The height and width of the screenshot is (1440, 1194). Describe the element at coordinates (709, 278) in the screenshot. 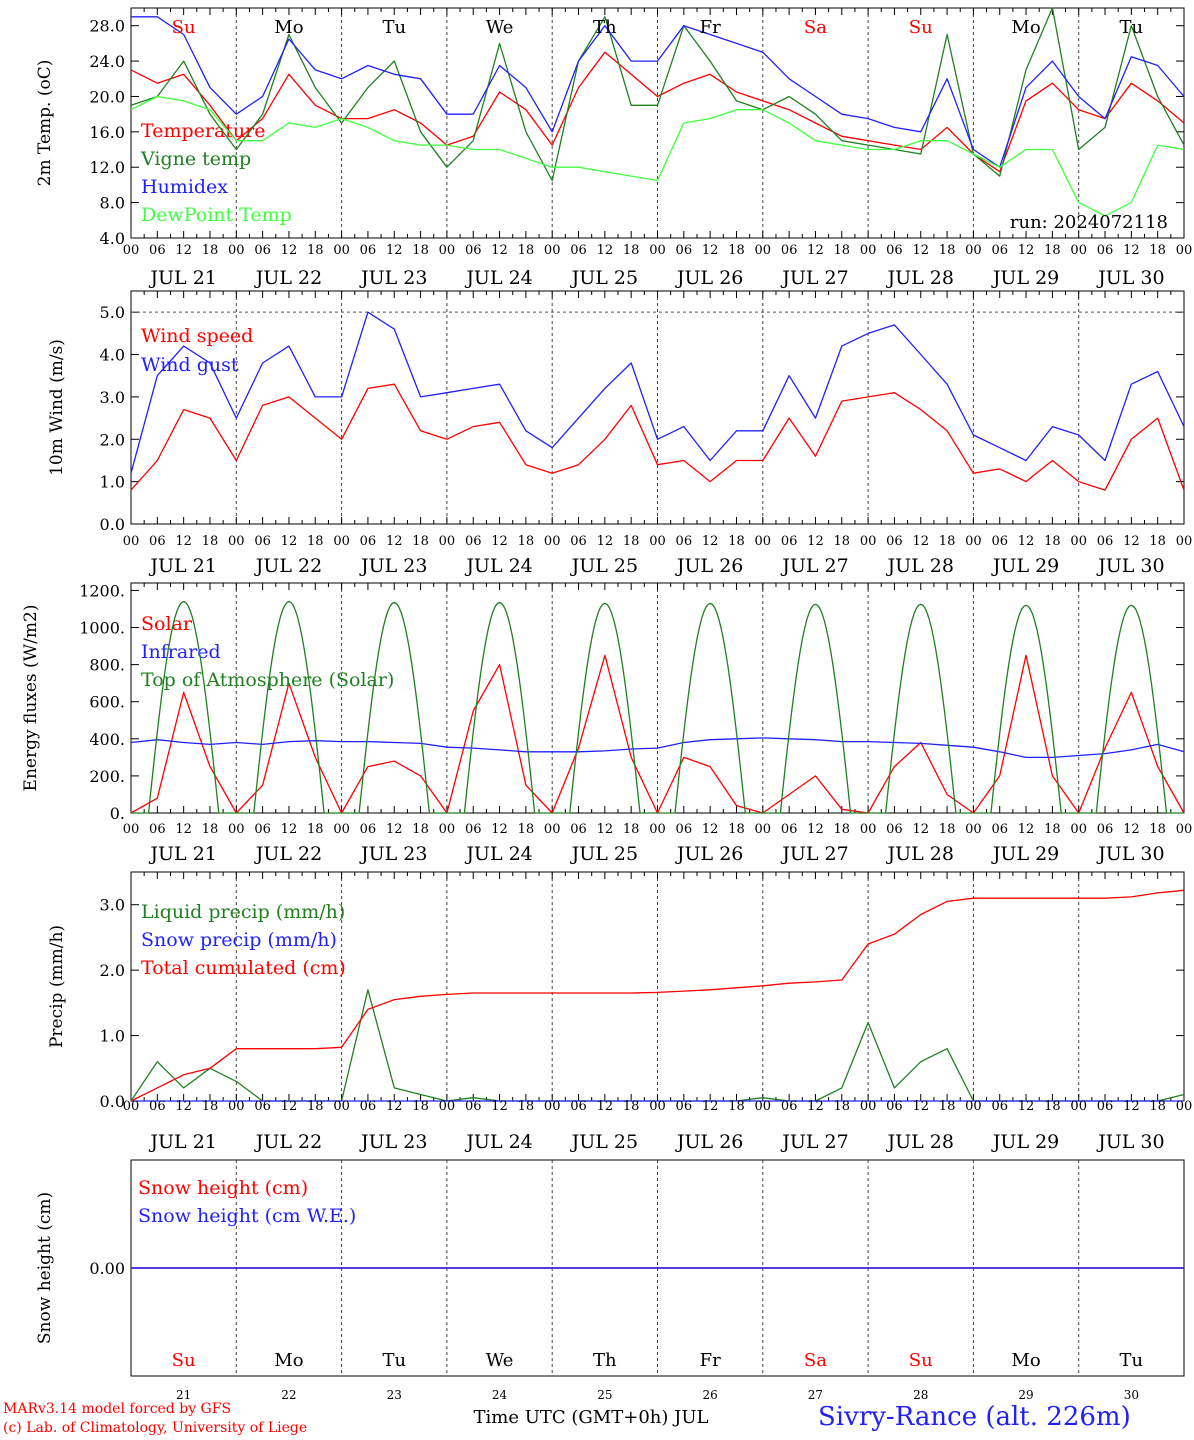

I see `date-label: JUL 26` at that location.